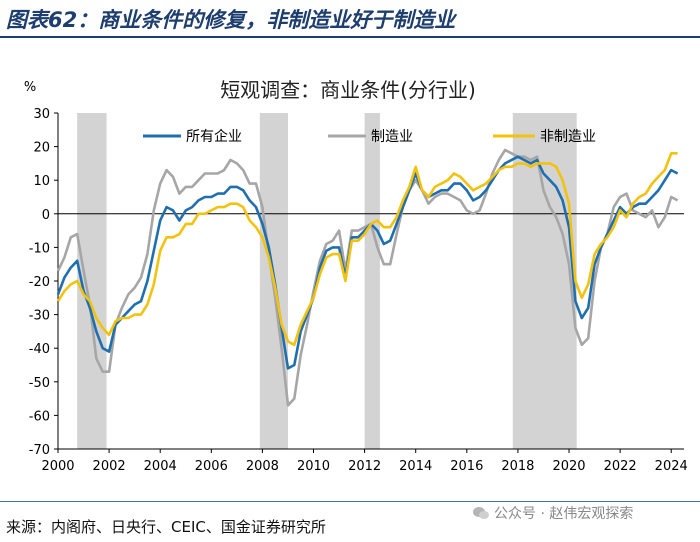 Image resolution: width=700 pixels, height=542 pixels. What do you see at coordinates (39, 416) in the screenshot?
I see `y-tick-label: -60` at bounding box center [39, 416].